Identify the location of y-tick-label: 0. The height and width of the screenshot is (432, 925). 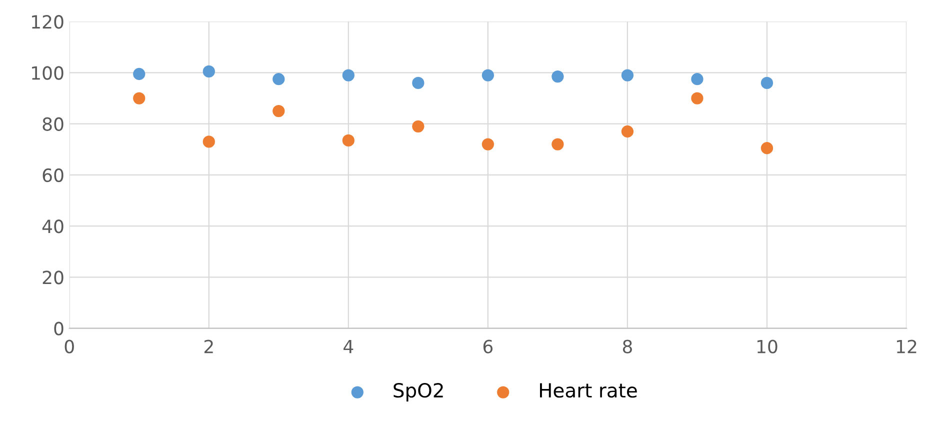
(59, 329).